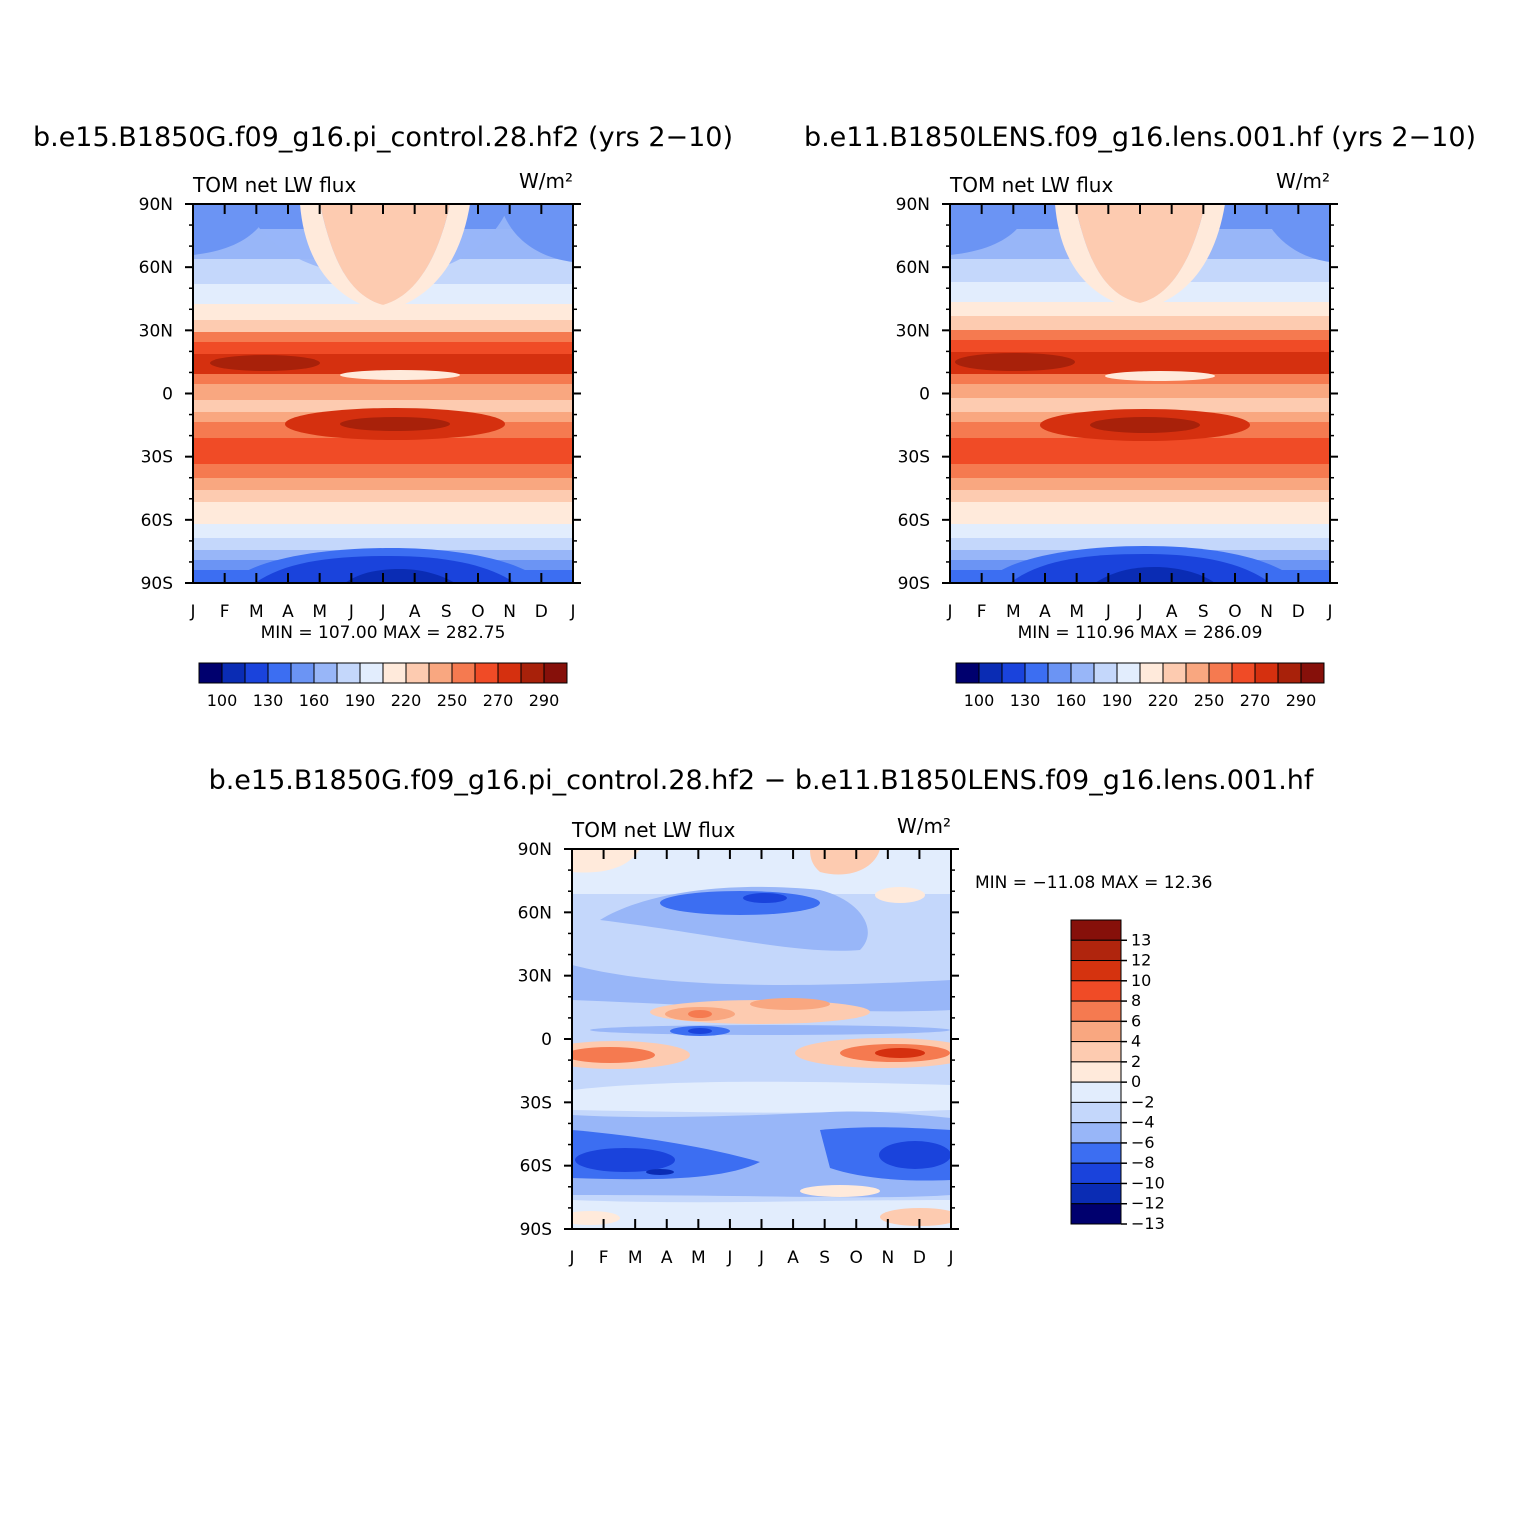 This screenshot has width=1524, height=1524. Describe the element at coordinates (914, 584) in the screenshot. I see `y-tick-label: 90S` at that location.